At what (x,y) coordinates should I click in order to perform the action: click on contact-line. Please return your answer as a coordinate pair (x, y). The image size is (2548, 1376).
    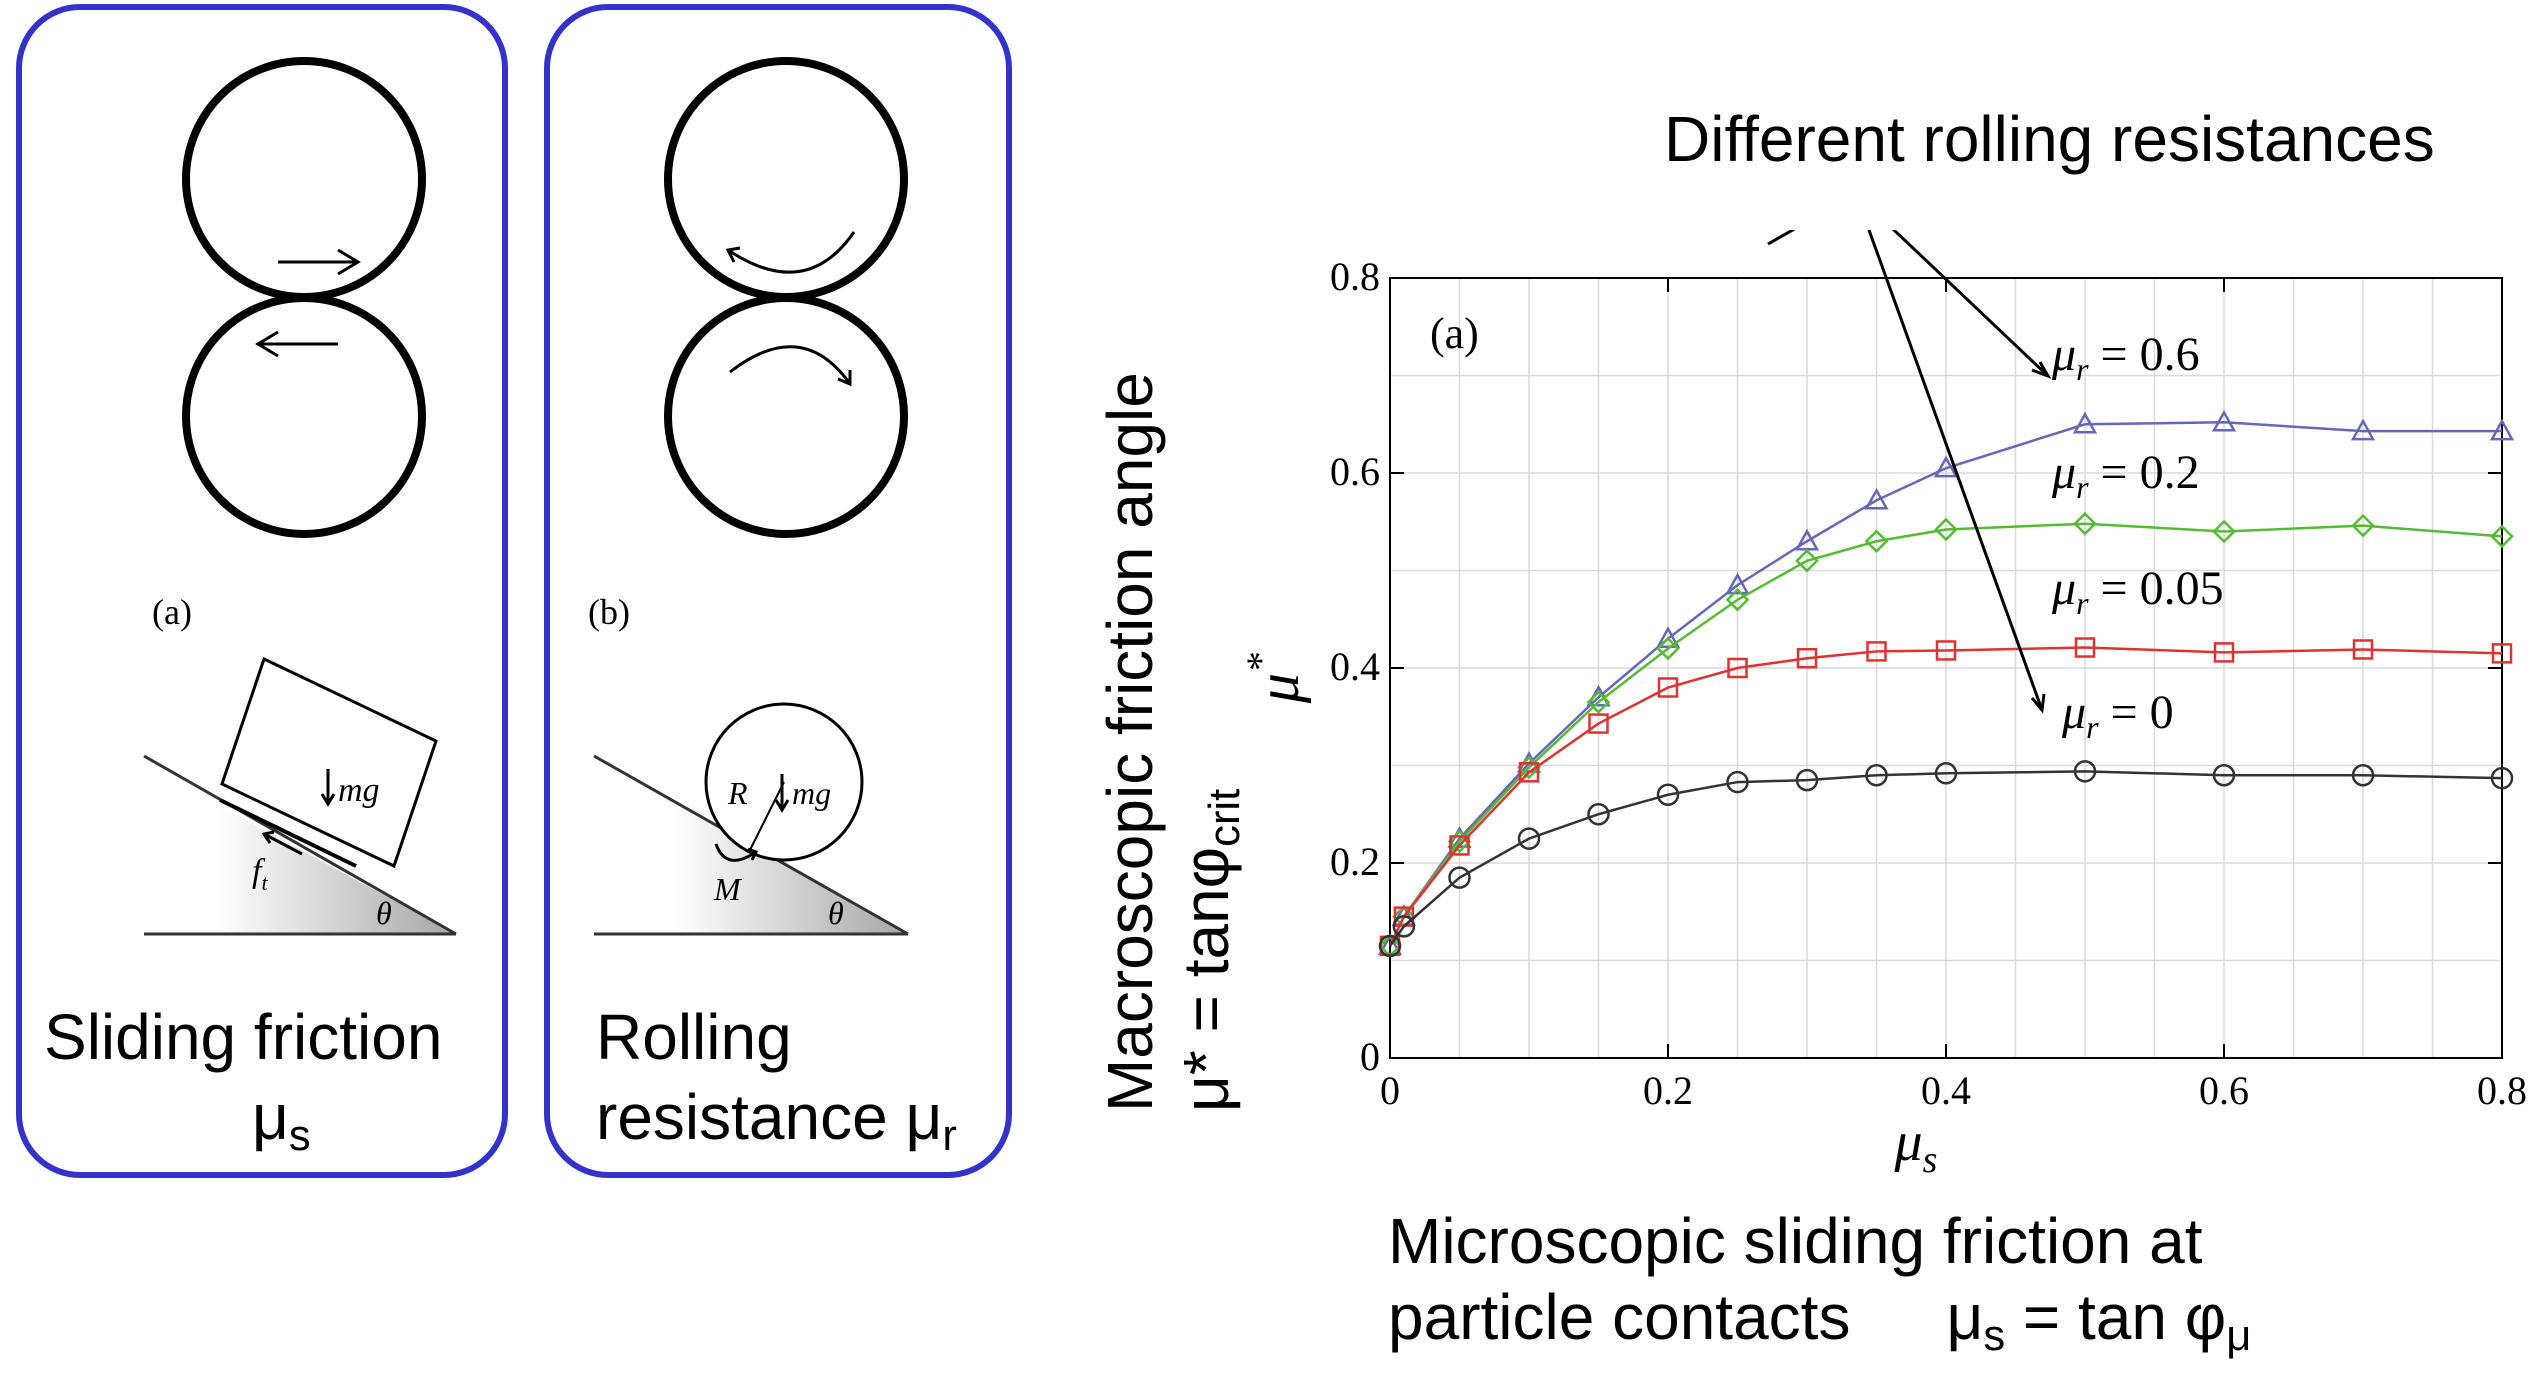
    Looking at the image, I should click on (288, 833).